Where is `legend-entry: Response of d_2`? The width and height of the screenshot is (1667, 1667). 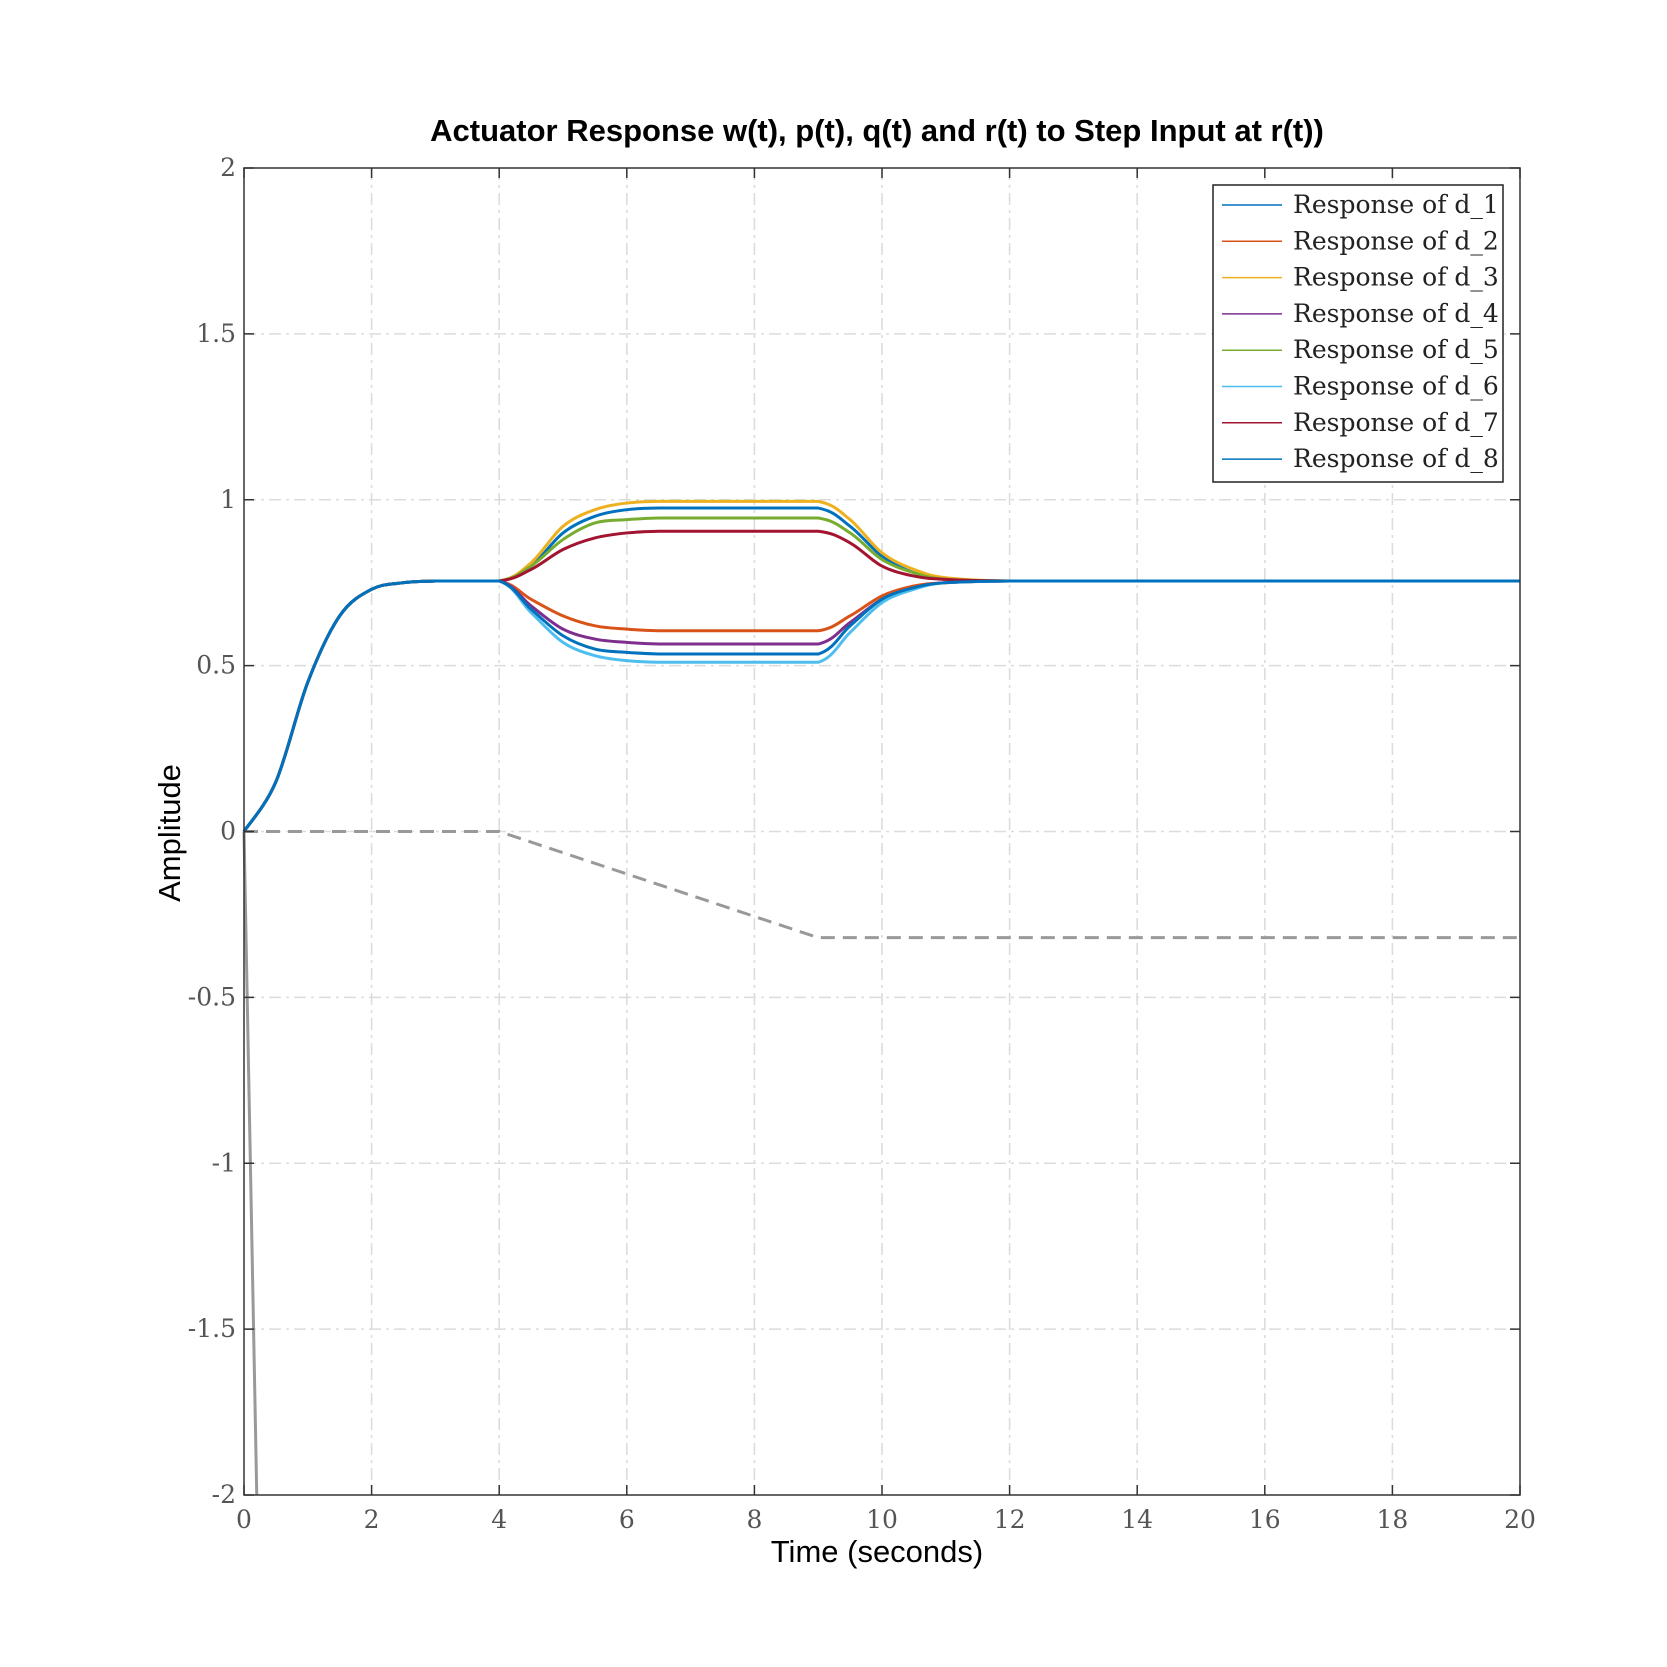 legend-entry: Response of d_2 is located at coordinates (1360, 240).